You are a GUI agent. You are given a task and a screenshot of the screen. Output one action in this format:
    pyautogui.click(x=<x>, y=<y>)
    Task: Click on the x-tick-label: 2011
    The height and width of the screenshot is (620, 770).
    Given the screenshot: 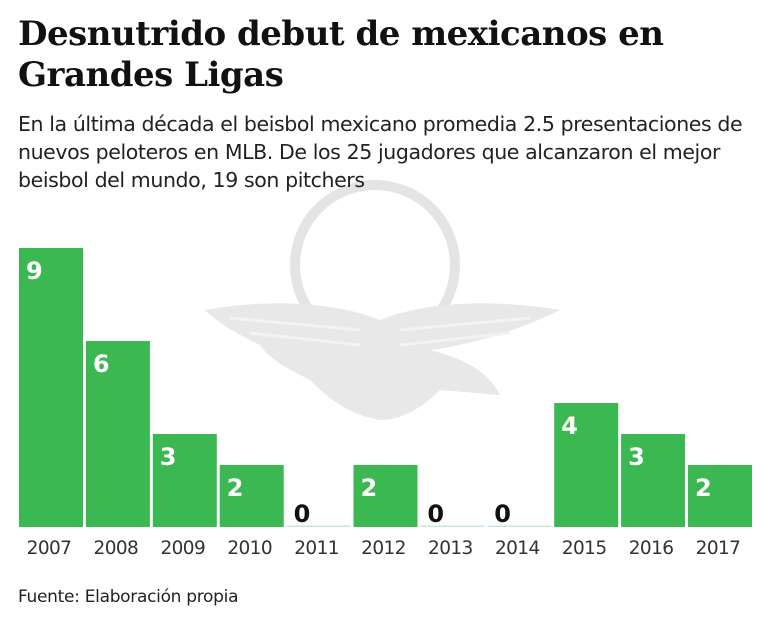 What is the action you would take?
    pyautogui.click(x=316, y=548)
    